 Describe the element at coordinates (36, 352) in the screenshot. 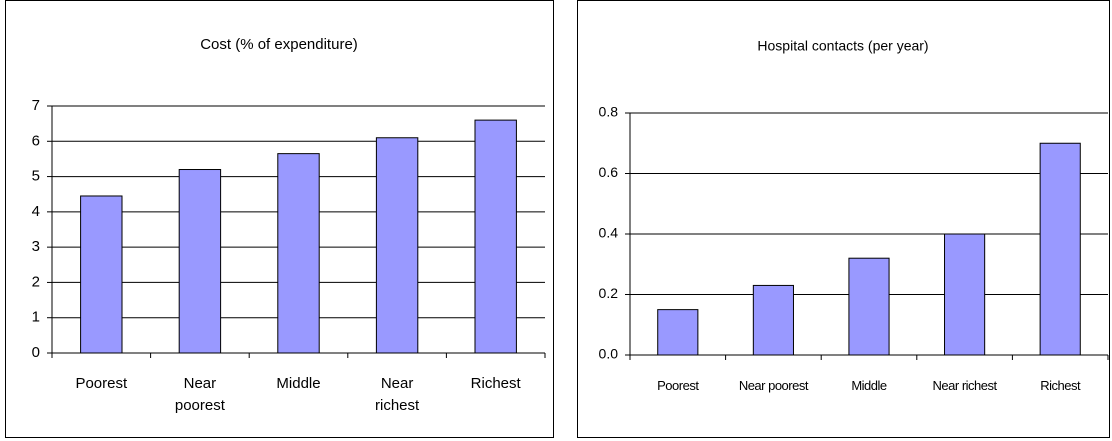

I see `y-tick-label: 0` at that location.